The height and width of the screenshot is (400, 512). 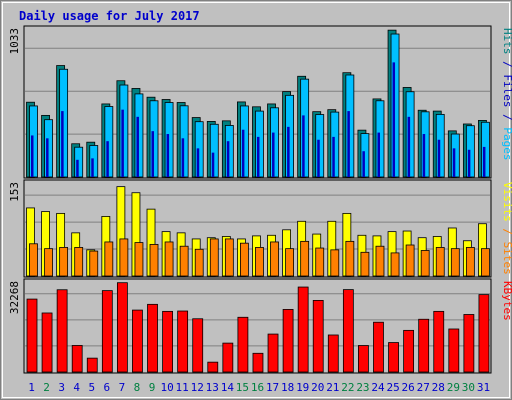 What do you see at coordinates (506, 143) in the screenshot?
I see `legend-item: Pages` at bounding box center [506, 143].